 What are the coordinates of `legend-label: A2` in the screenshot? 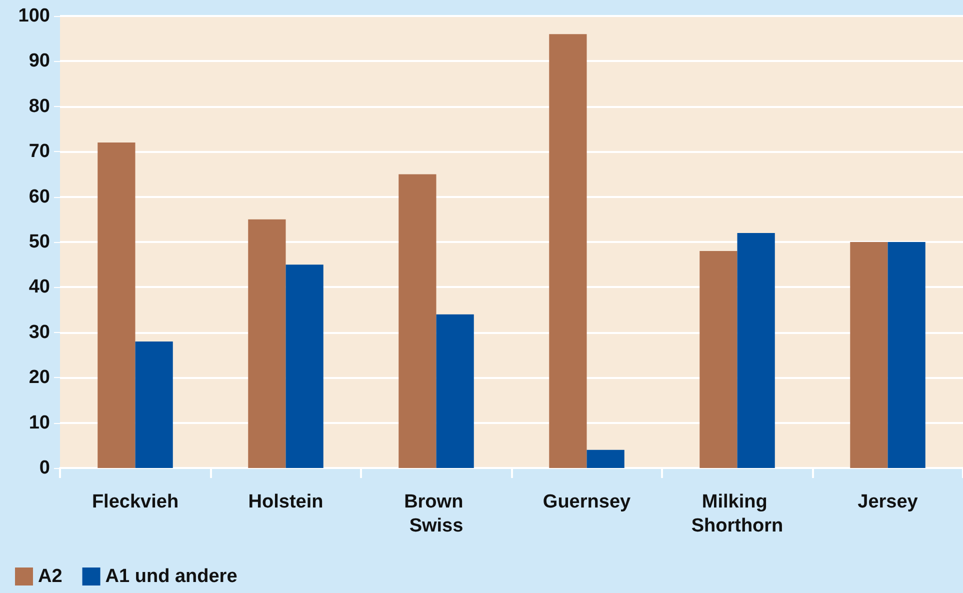 It's located at (50, 576).